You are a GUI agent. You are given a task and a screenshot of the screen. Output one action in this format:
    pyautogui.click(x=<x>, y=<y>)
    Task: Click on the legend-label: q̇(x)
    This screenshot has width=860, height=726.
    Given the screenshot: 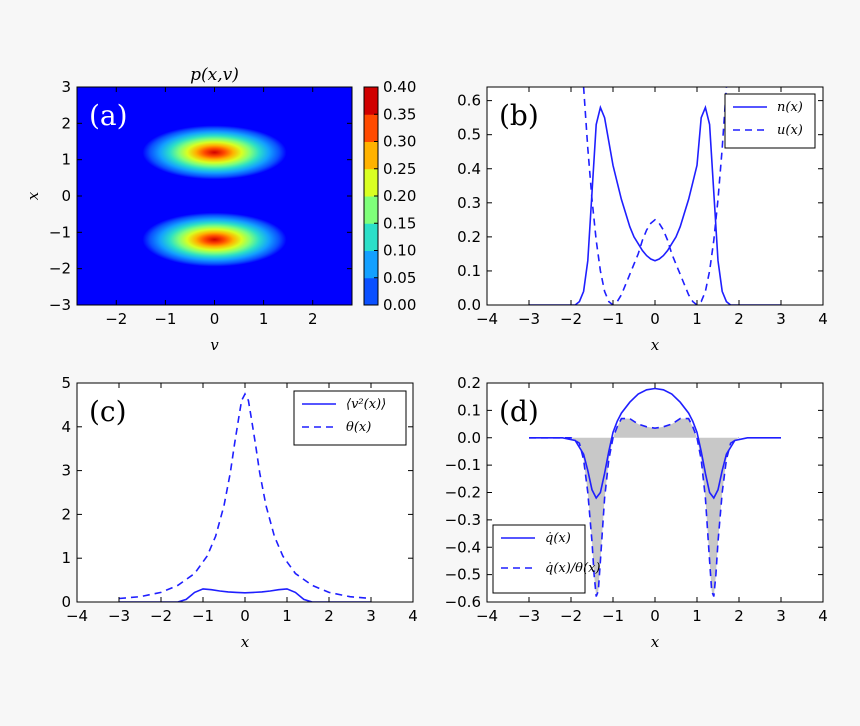 What is the action you would take?
    pyautogui.click(x=558, y=538)
    